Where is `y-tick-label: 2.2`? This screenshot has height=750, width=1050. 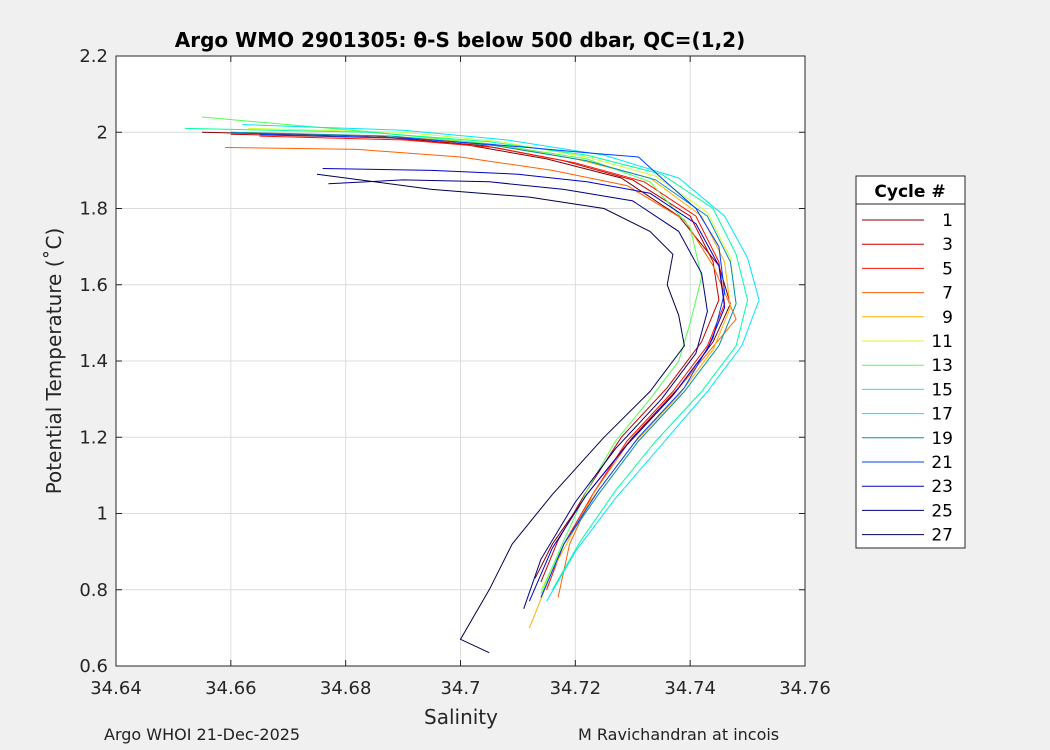 y-tick-label: 2.2 is located at coordinates (93, 56).